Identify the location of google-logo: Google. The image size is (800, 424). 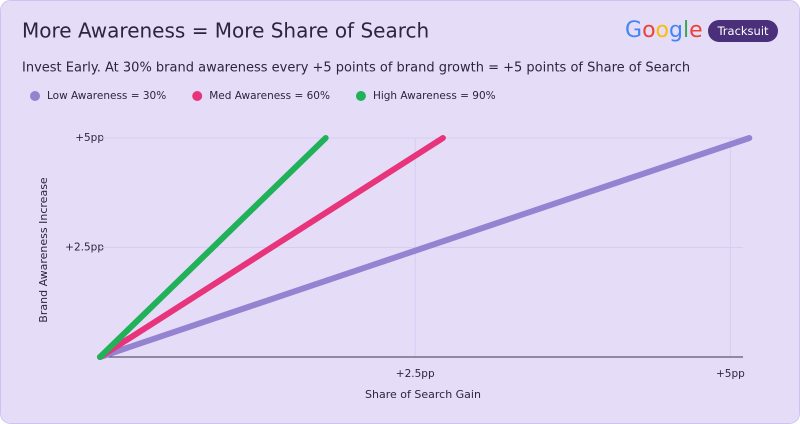
(664, 30).